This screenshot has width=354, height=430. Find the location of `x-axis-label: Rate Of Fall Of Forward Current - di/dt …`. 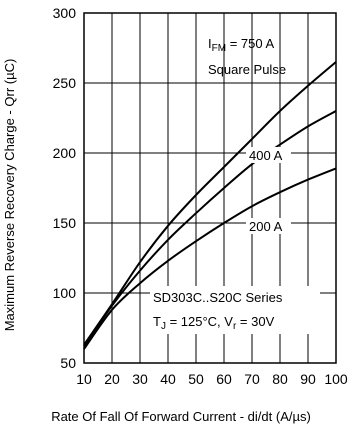

x-axis-label: Rate Of Fall Of Forward Current - di/dt … is located at coordinates (181, 416).